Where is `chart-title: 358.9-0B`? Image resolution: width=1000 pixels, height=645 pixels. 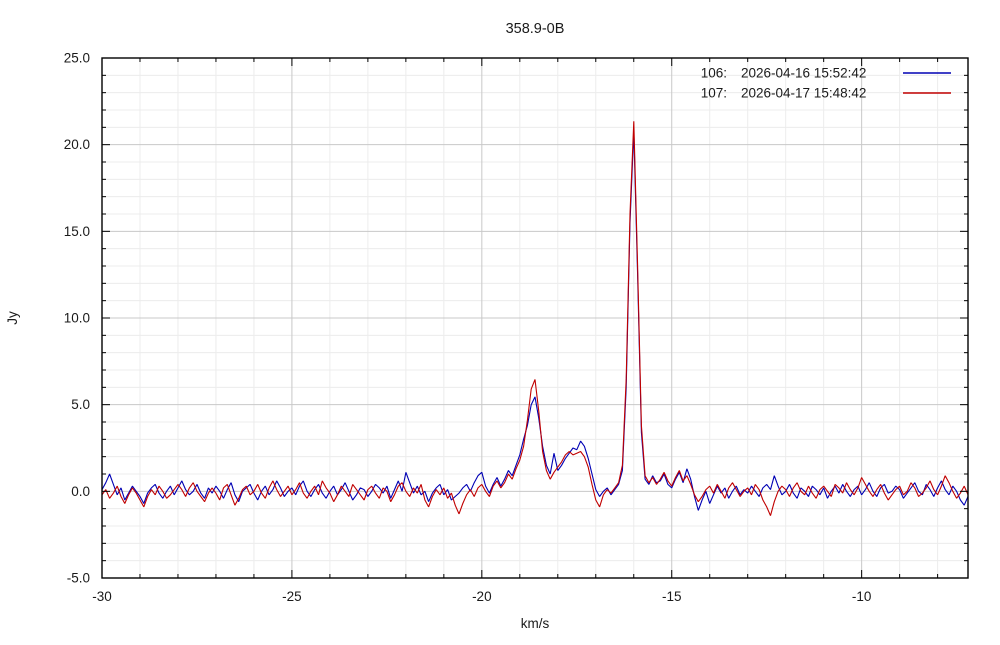
chart-title: 358.9-0B is located at coordinates (535, 29).